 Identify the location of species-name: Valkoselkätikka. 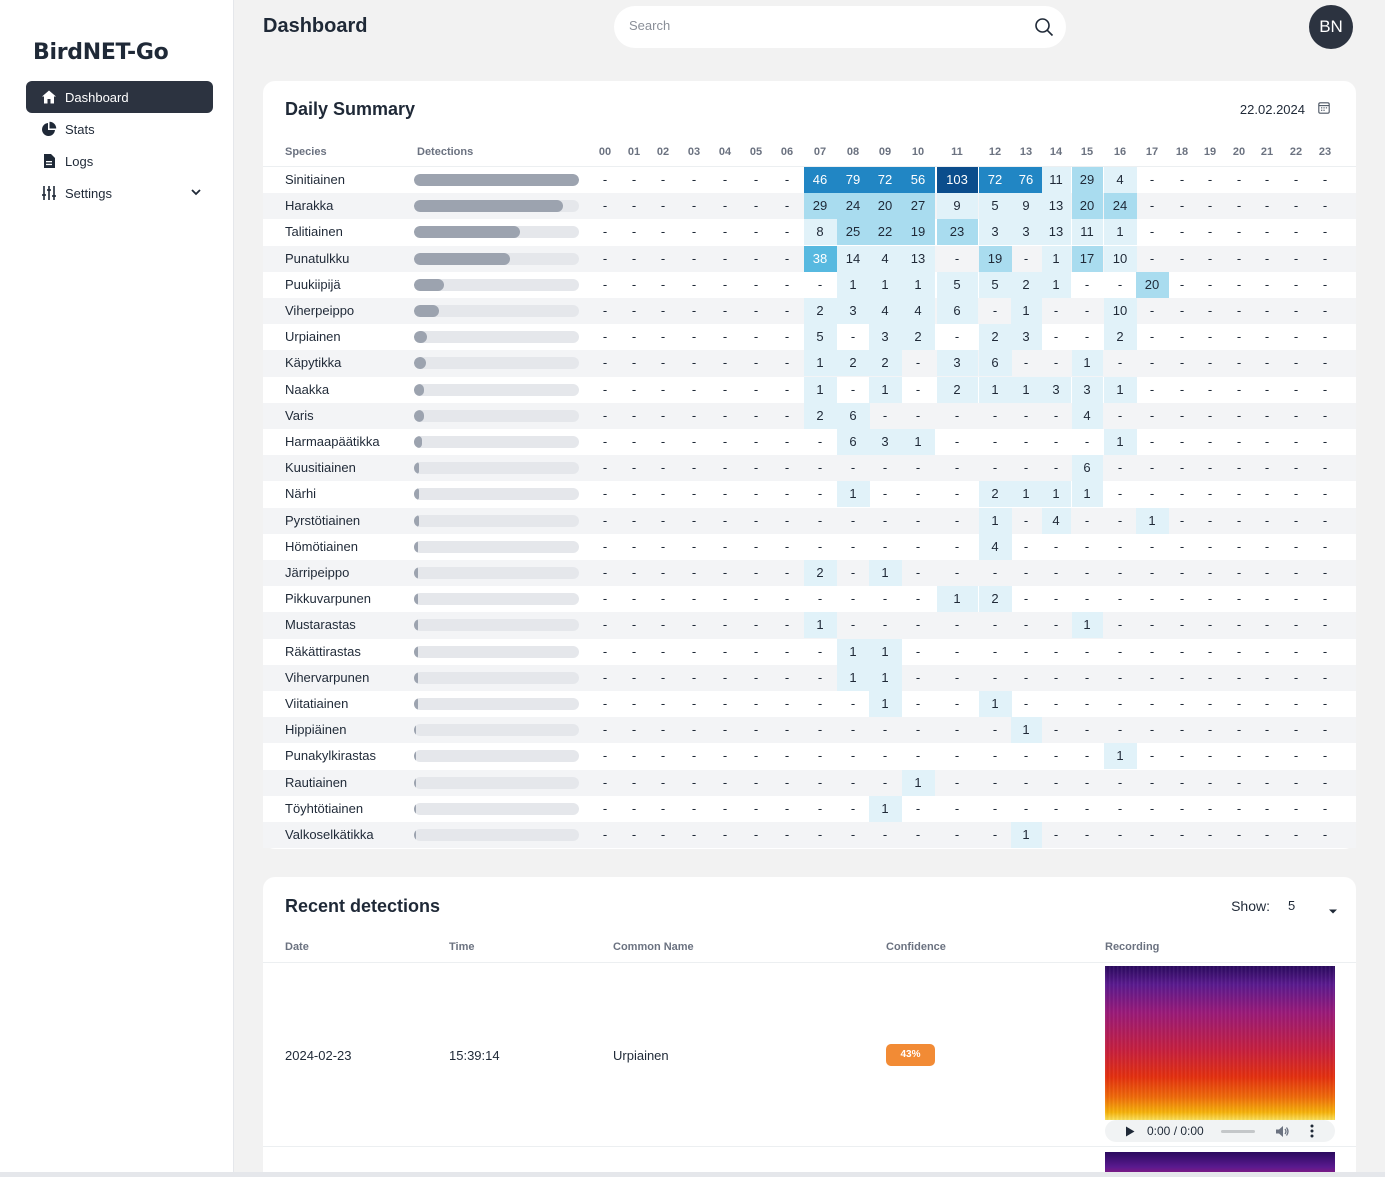
(329, 834).